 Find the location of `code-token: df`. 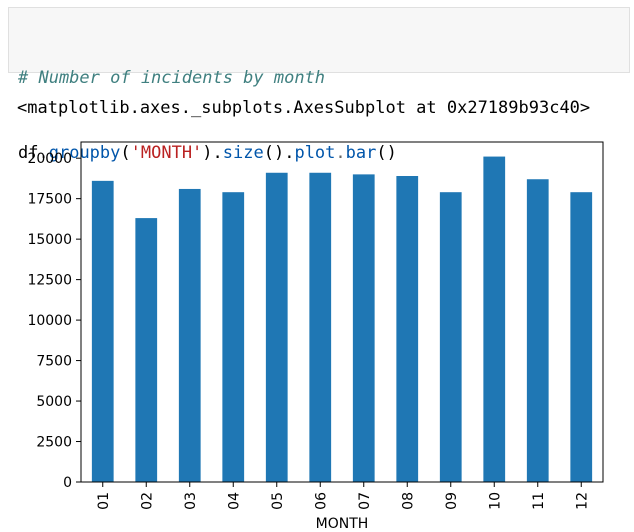

code-token: df is located at coordinates (28, 153).